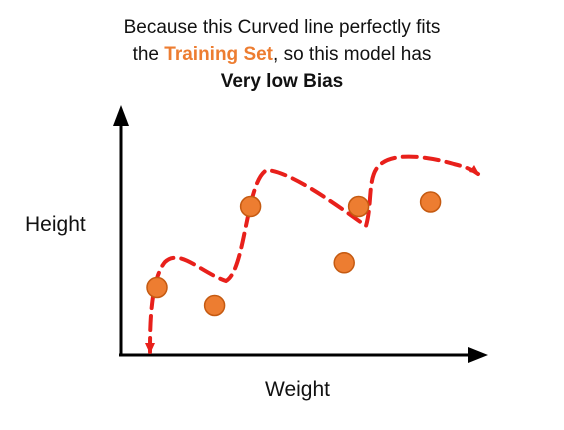 This screenshot has width=564, height=430. I want to click on y-axis-arrowhead, so click(121, 115).